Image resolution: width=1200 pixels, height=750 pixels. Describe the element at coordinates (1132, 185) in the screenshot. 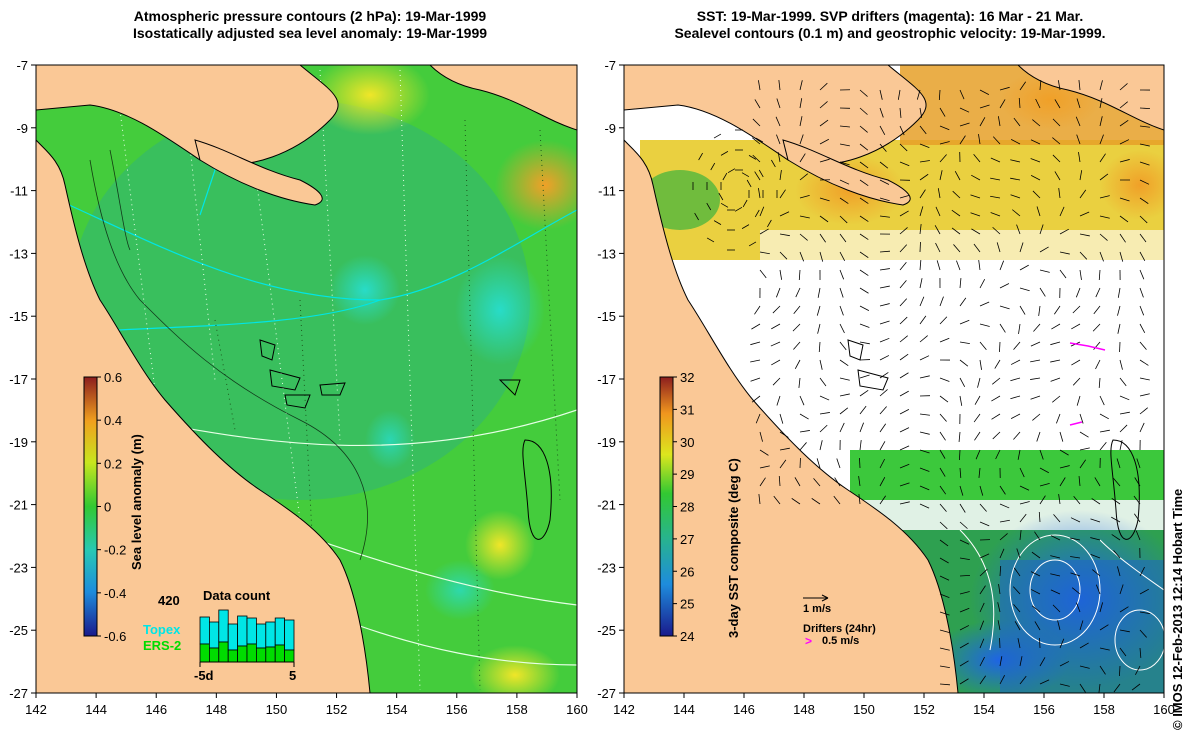

I see `sst-warm-spot` at that location.